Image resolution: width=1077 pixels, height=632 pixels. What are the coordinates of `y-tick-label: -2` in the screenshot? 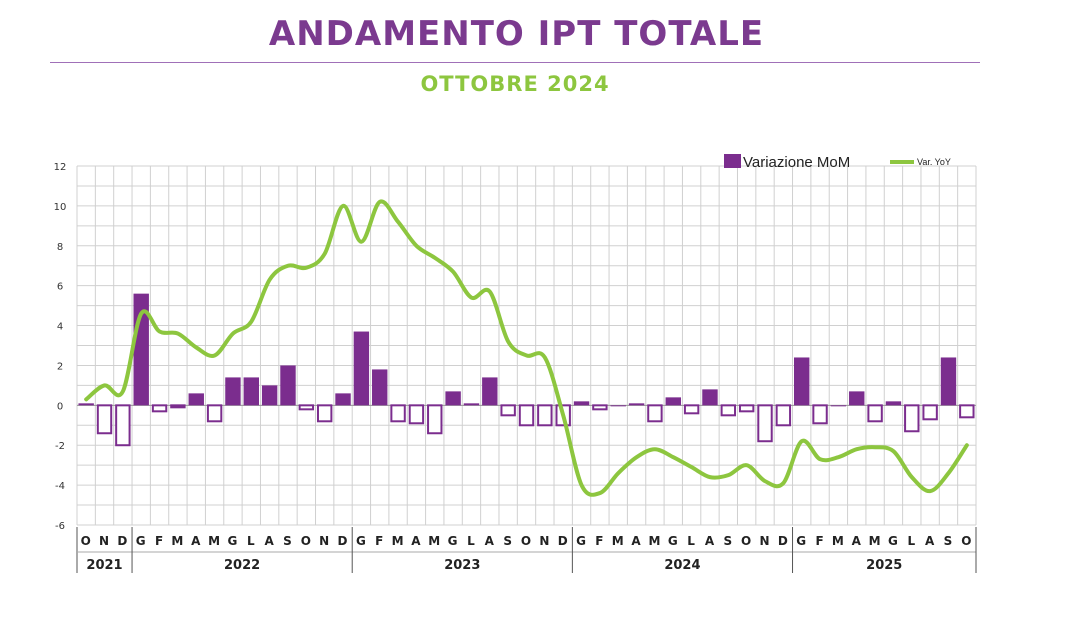 It's located at (60, 446).